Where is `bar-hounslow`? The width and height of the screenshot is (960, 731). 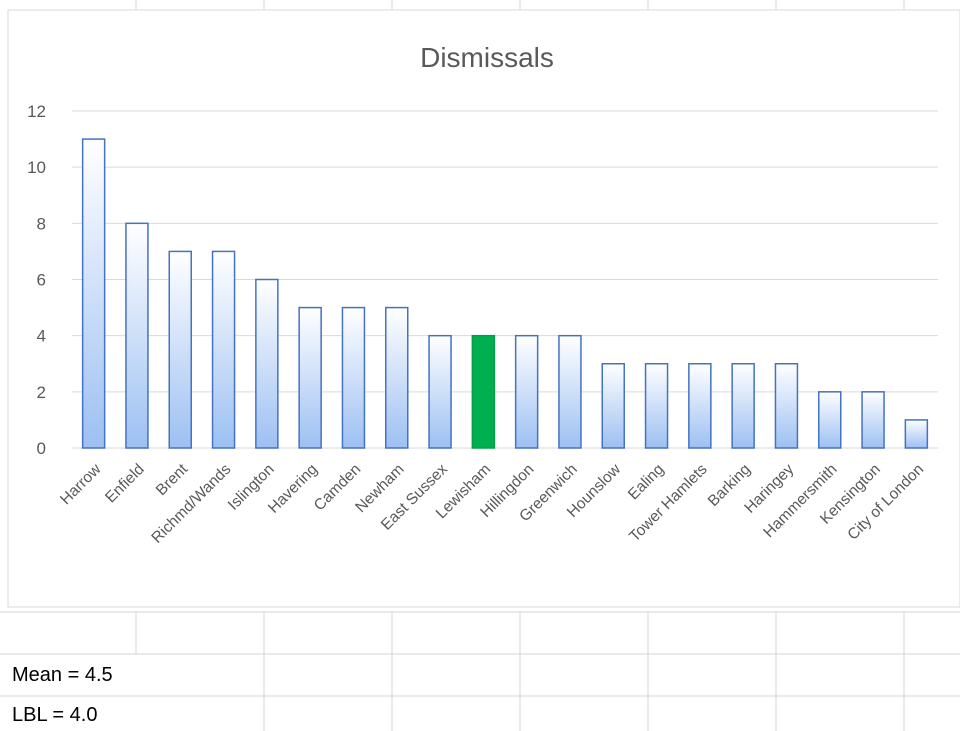 bar-hounslow is located at coordinates (613, 406).